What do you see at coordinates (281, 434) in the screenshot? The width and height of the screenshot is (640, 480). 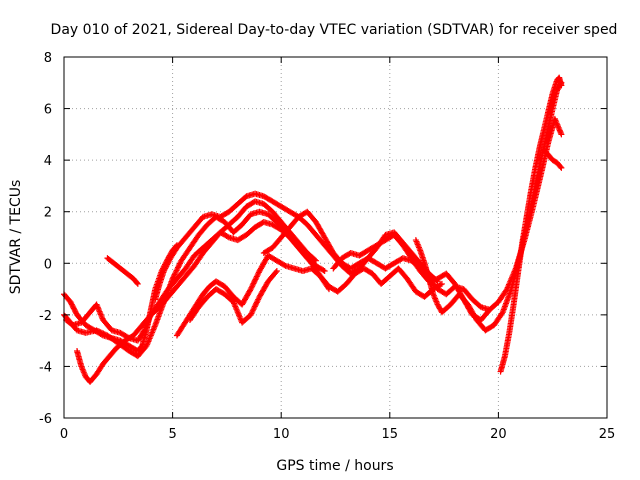 I see `x-tick-label: 10` at bounding box center [281, 434].